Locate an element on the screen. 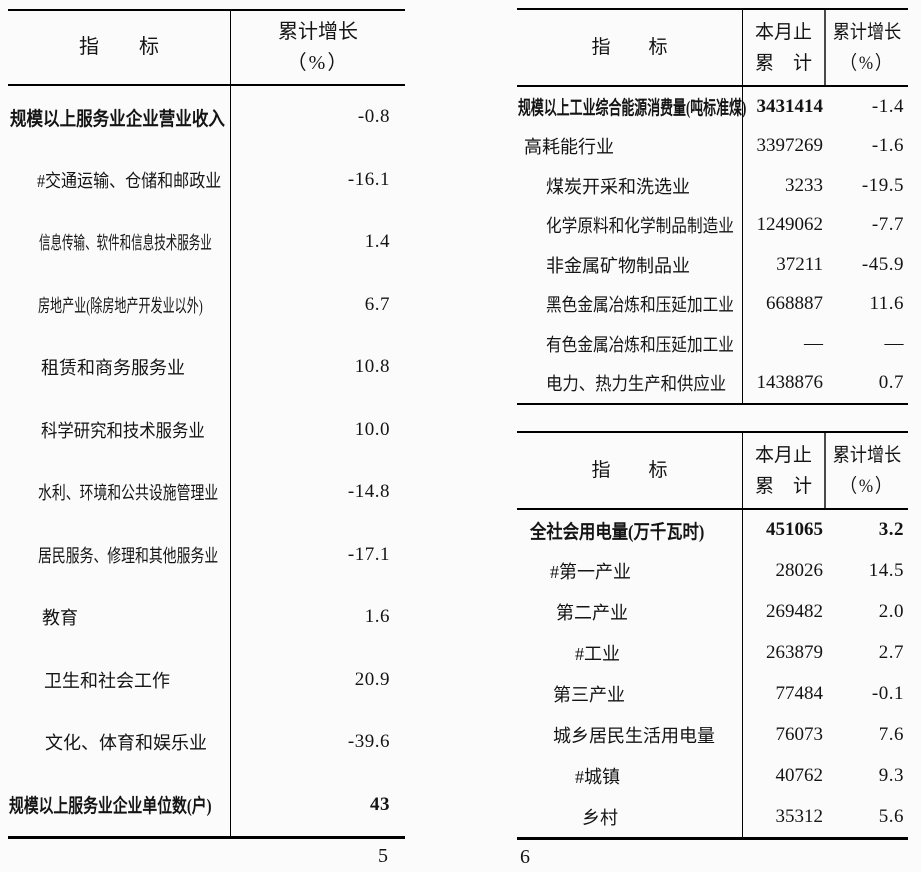 The width and height of the screenshot is (921, 872). row-cumulative: 1249062 is located at coordinates (790, 225).